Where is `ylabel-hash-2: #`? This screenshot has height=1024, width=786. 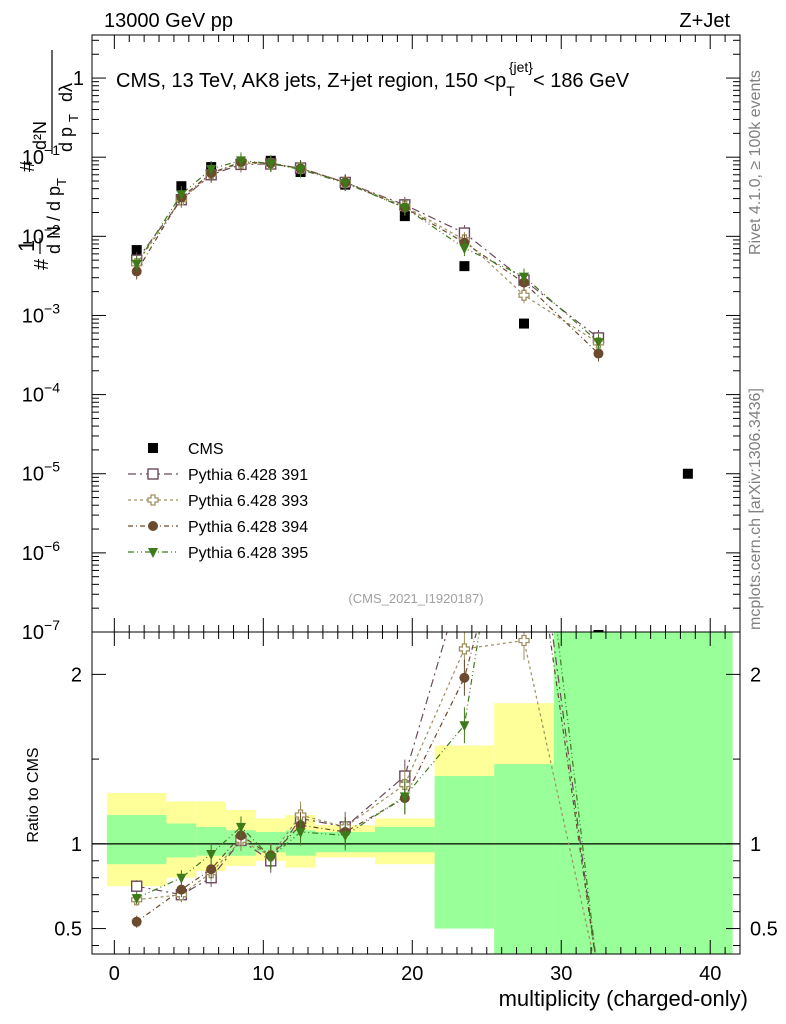 ylabel-hash-2: # is located at coordinates (28, 166).